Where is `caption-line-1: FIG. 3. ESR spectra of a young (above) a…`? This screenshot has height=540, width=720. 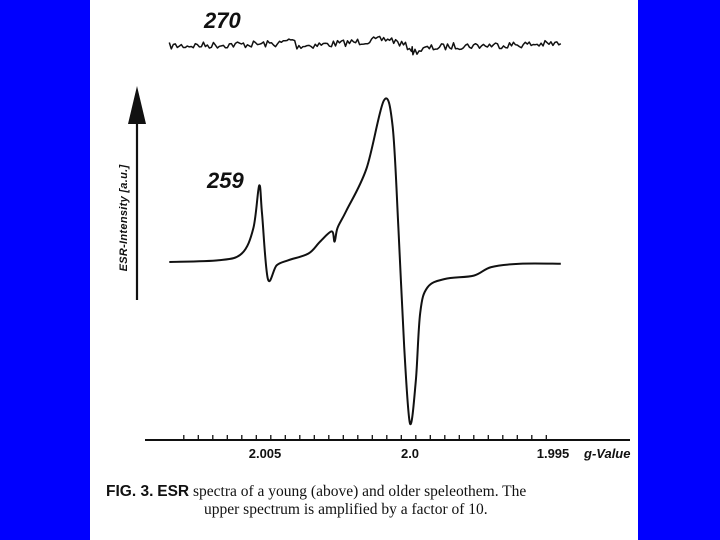
caption-line-1: FIG. 3. ESR spectra of a young (above) a… is located at coordinates (371, 492).